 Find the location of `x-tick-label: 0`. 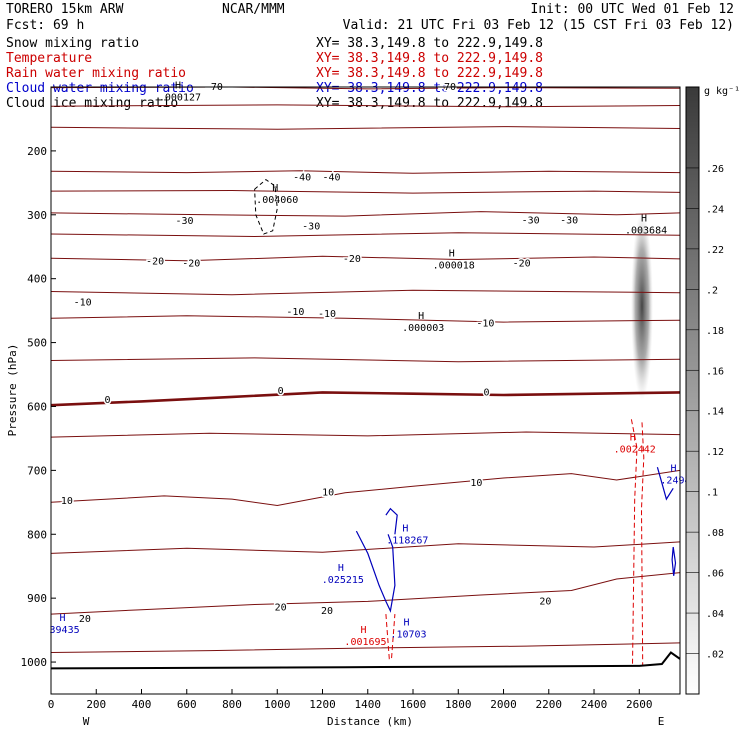

x-tick-label: 0 is located at coordinates (51, 704).